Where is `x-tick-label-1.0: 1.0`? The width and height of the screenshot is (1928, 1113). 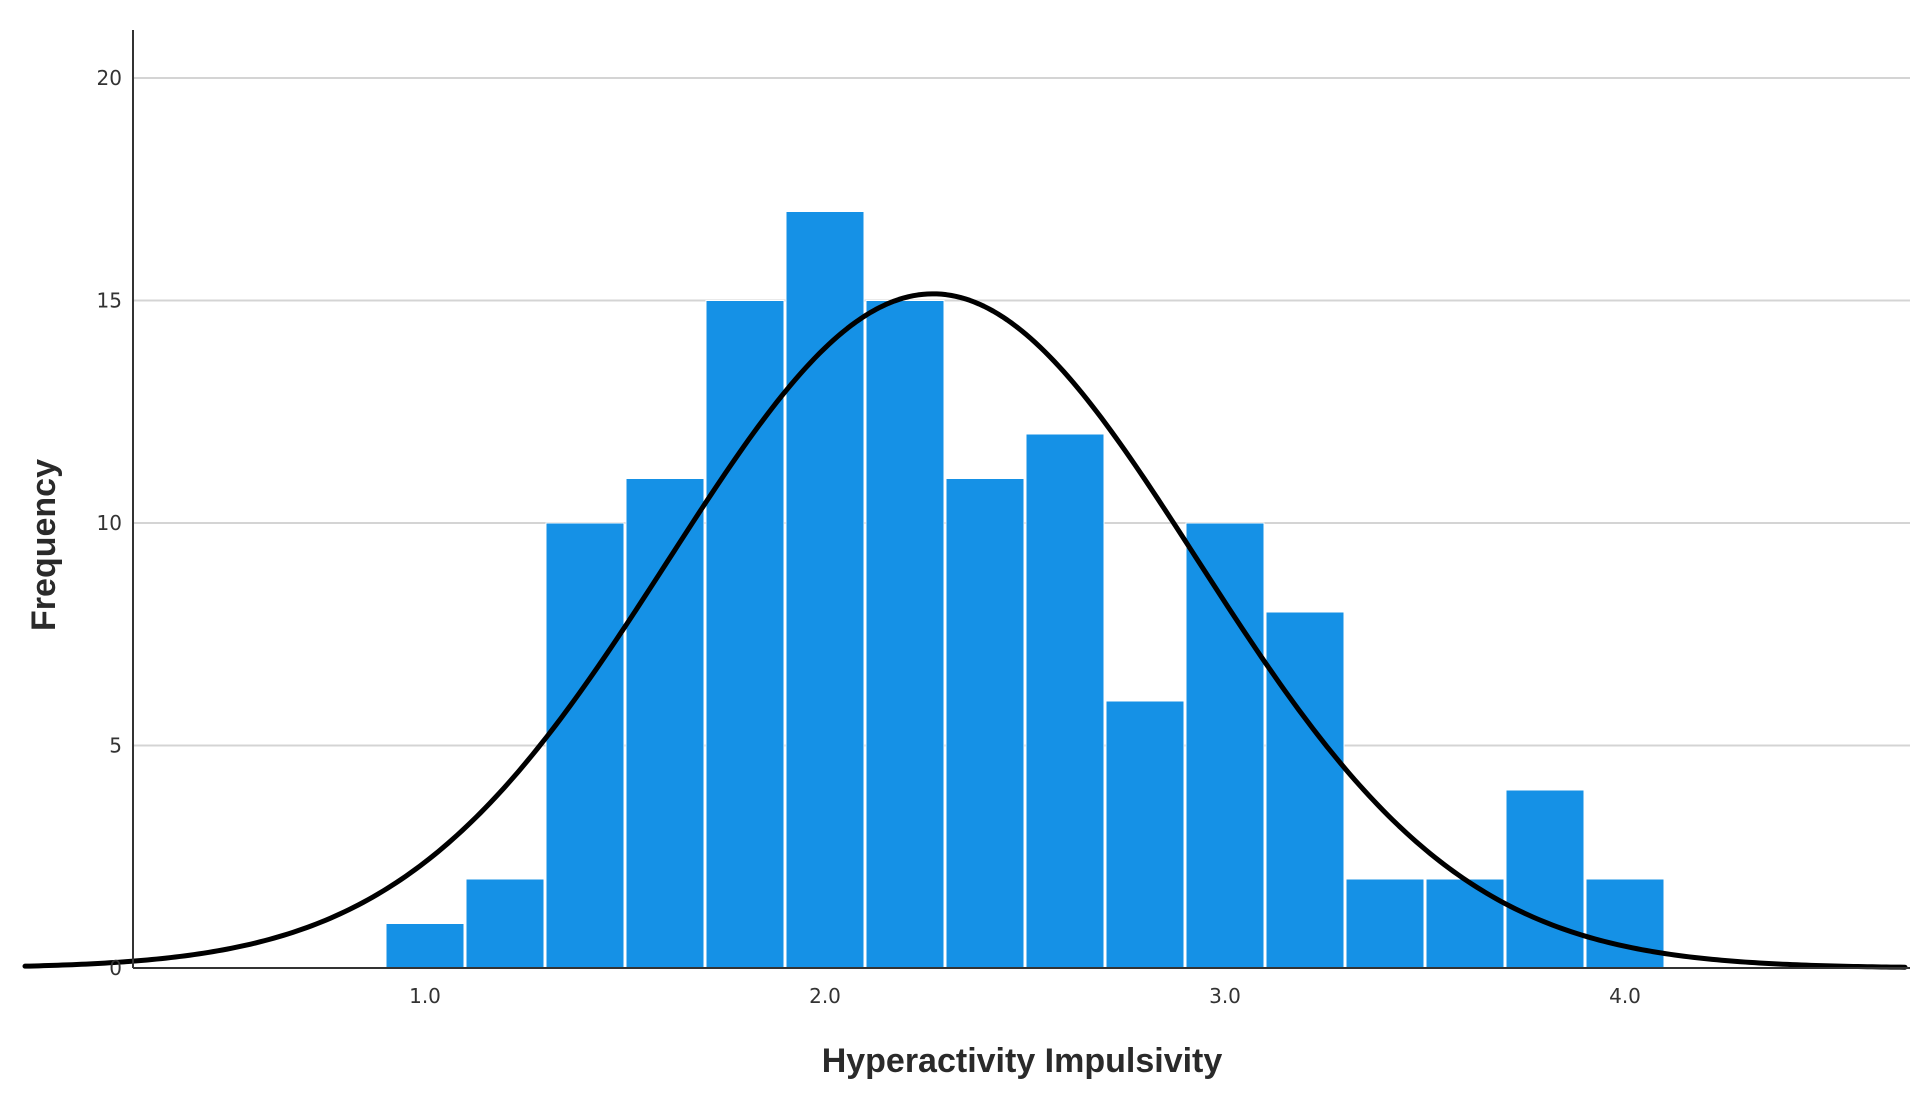 x-tick-label-1.0: 1.0 is located at coordinates (425, 996).